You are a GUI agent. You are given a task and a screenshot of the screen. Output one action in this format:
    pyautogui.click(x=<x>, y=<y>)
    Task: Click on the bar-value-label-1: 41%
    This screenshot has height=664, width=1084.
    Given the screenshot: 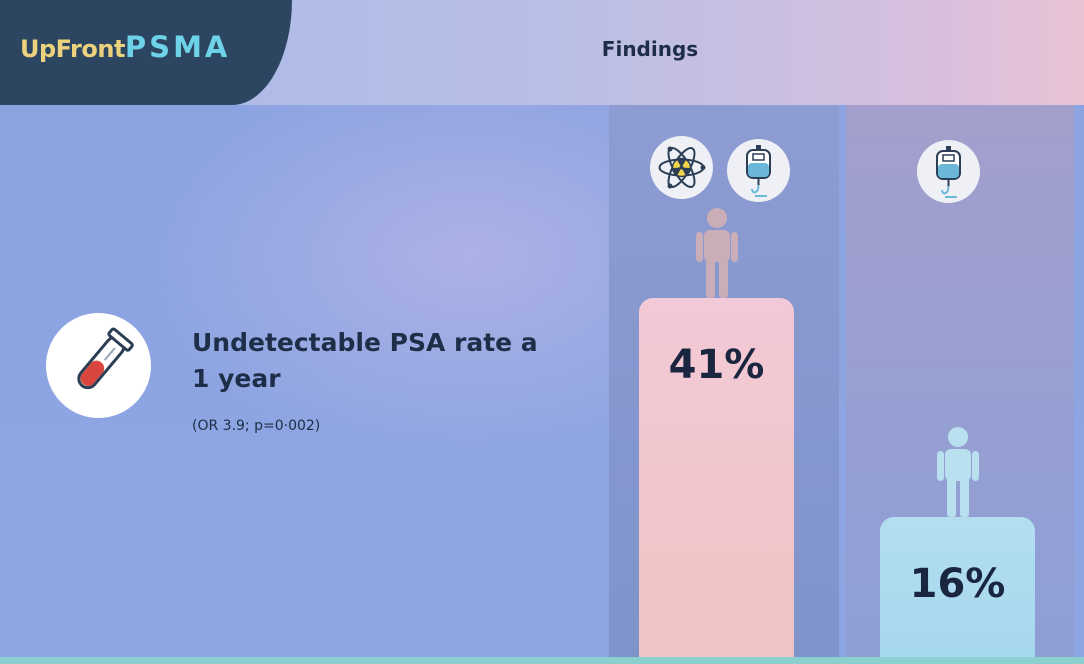 What is the action you would take?
    pyautogui.click(x=716, y=365)
    